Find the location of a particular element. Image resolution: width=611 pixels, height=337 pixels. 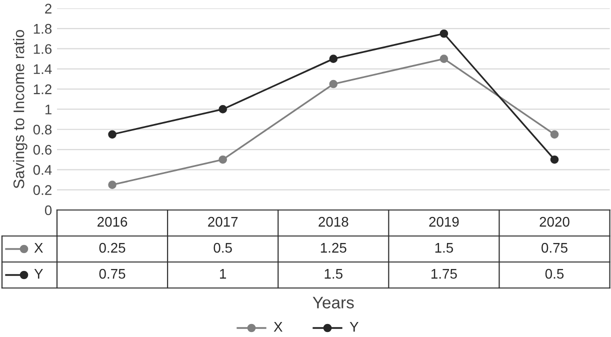

y-axis-title: Savings to Income ratio is located at coordinates (20, 109).